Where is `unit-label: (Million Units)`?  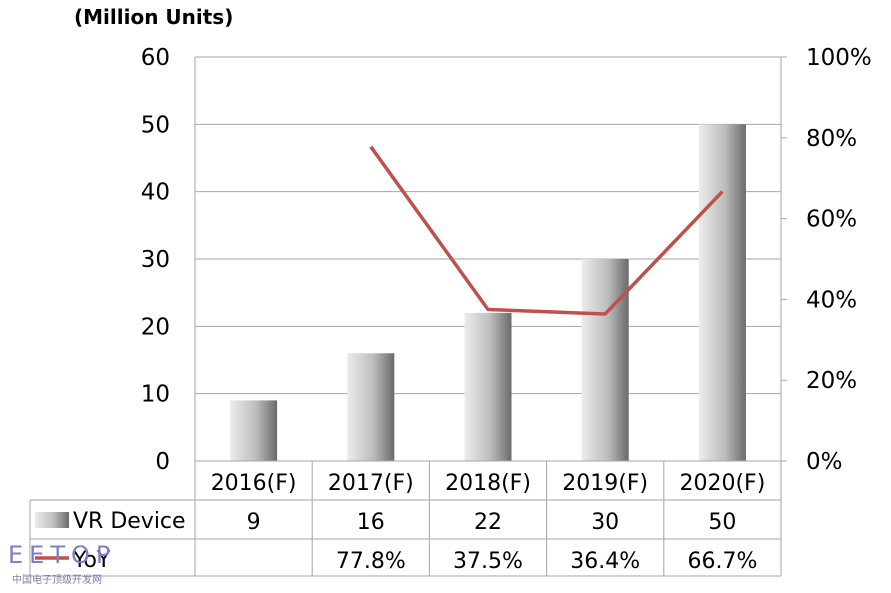
unit-label: (Million Units) is located at coordinates (154, 17).